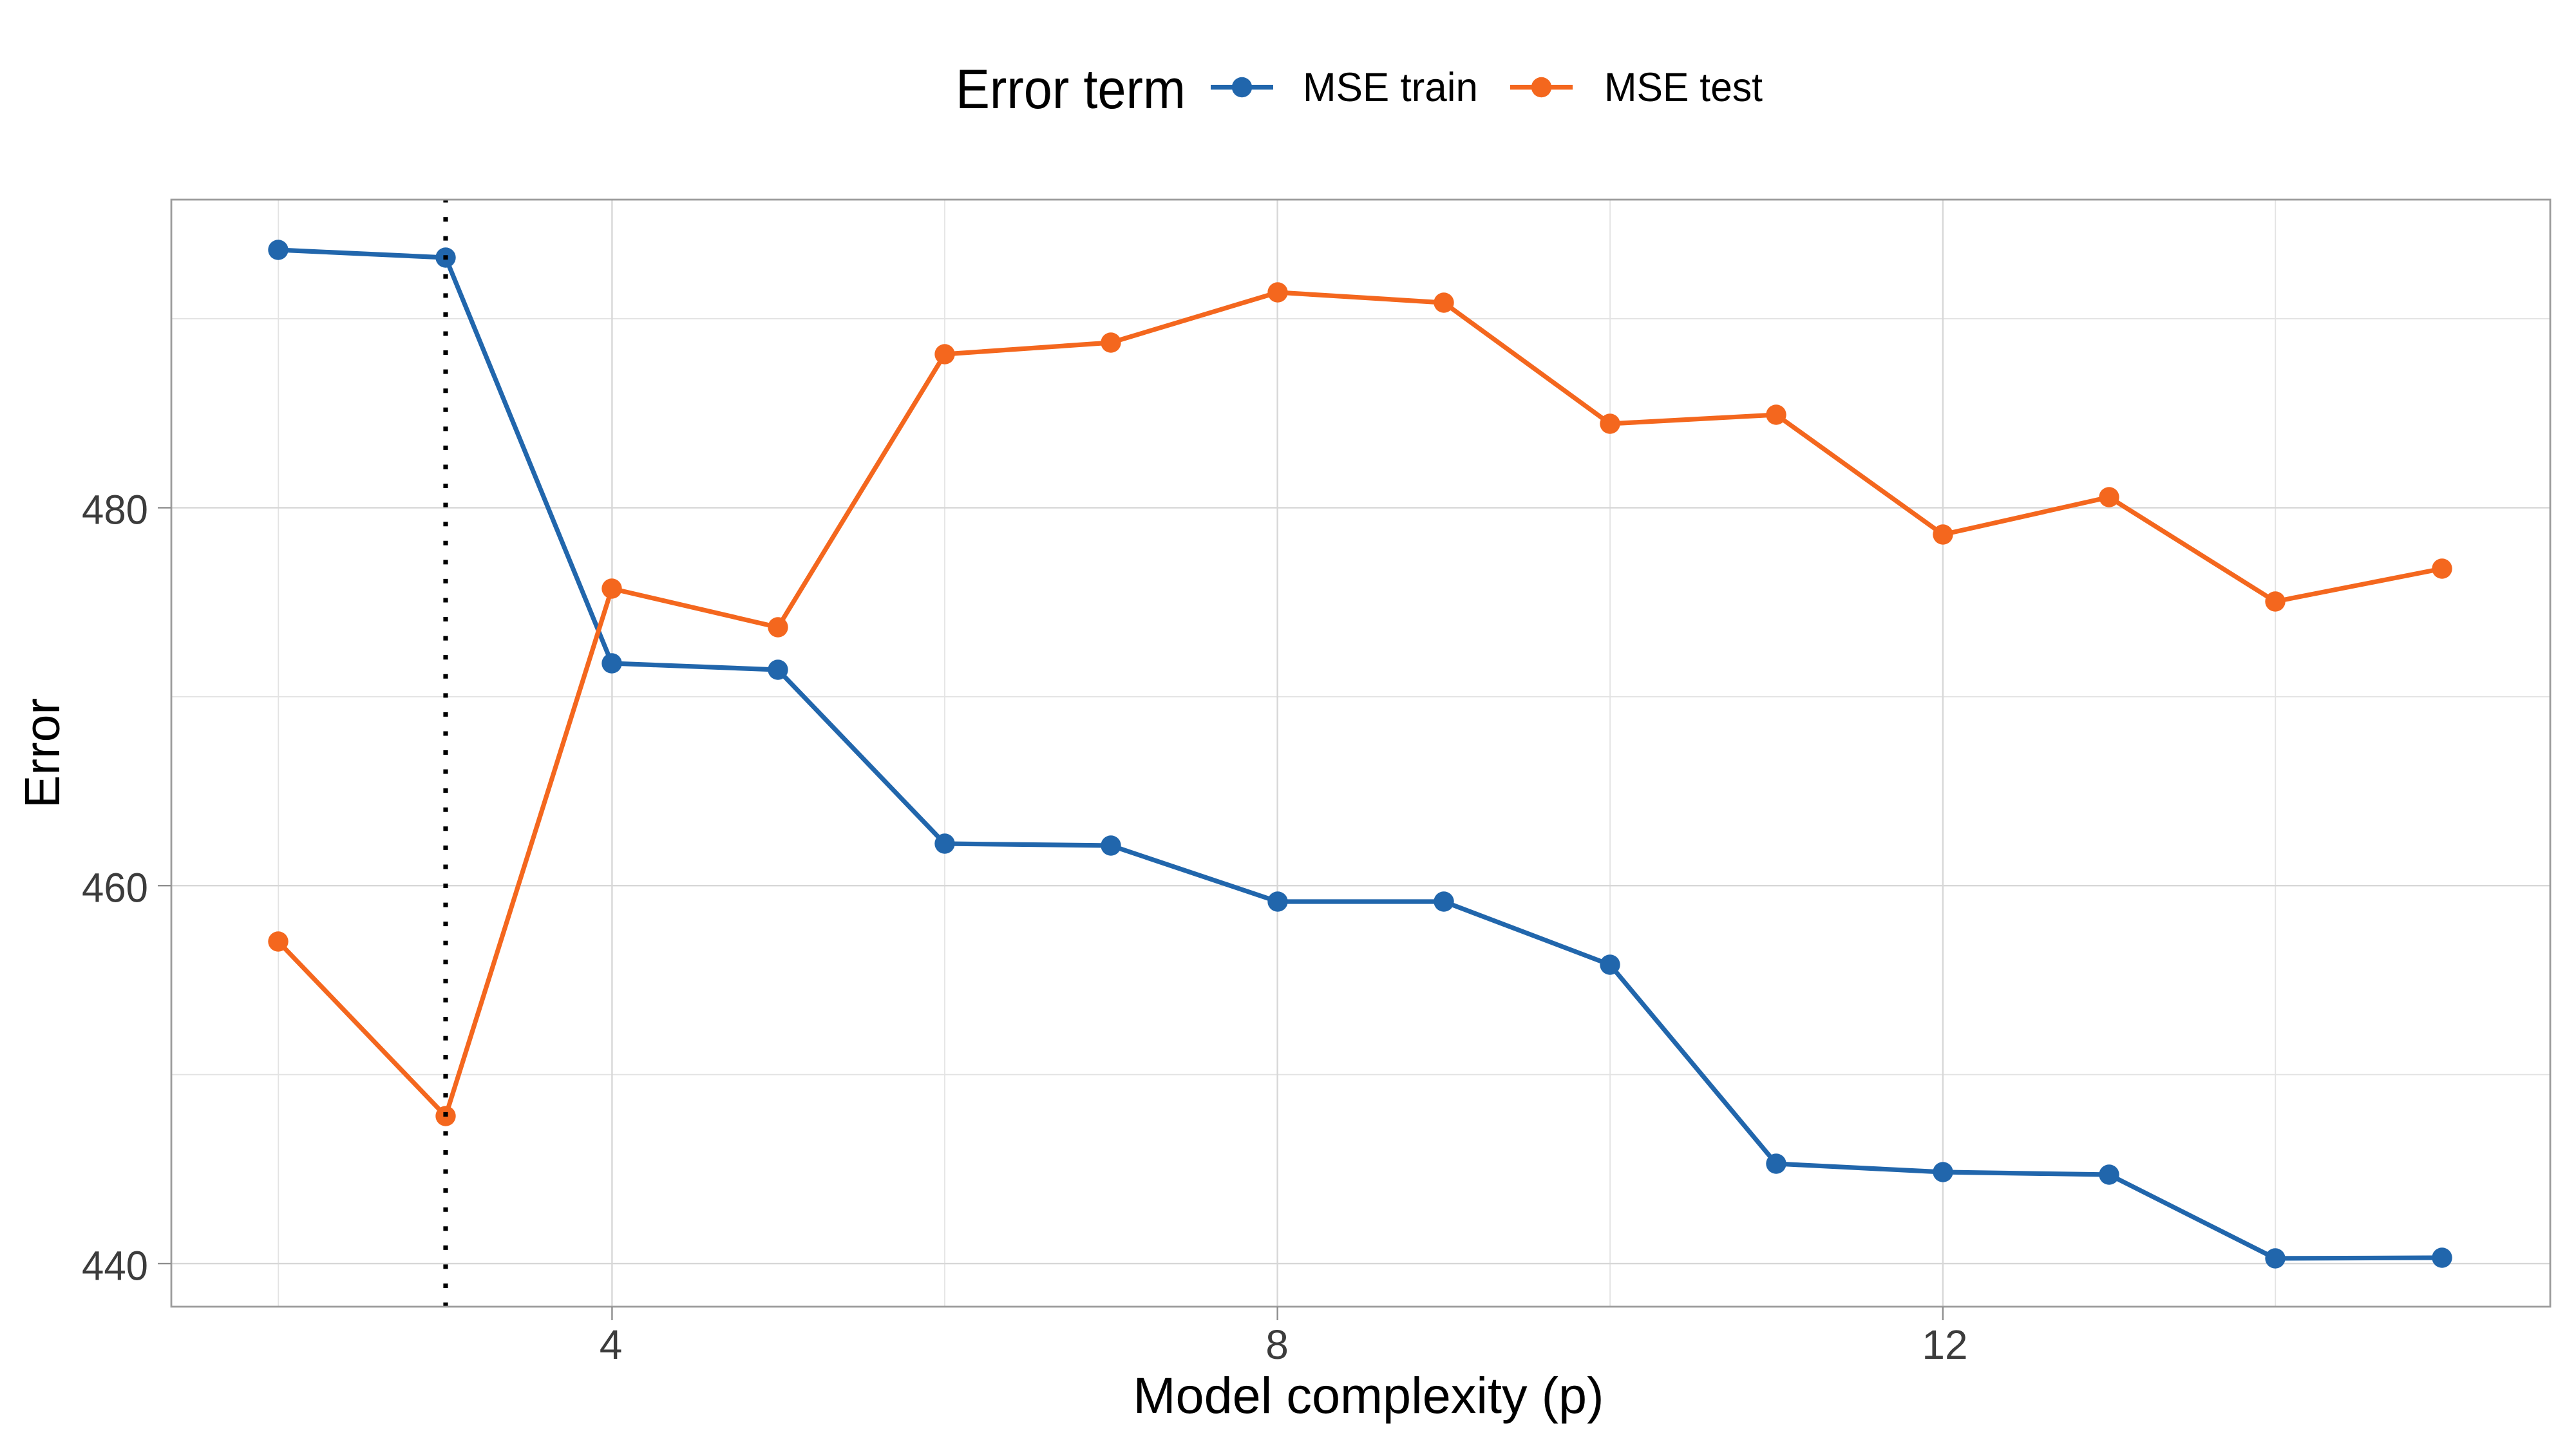 This screenshot has width=2576, height=1449. What do you see at coordinates (115, 888) in the screenshot?
I see `svg-text: 460` at bounding box center [115, 888].